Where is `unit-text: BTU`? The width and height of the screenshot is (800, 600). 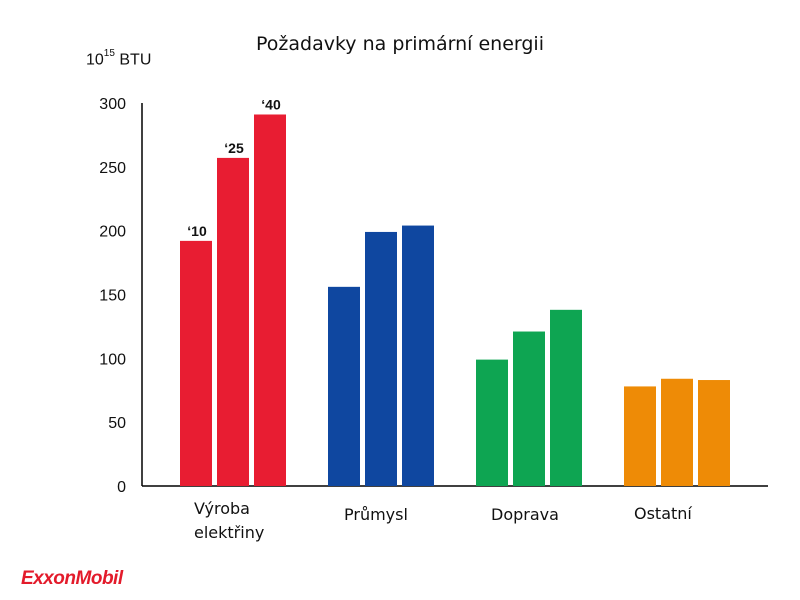 unit-text: BTU is located at coordinates (133, 60).